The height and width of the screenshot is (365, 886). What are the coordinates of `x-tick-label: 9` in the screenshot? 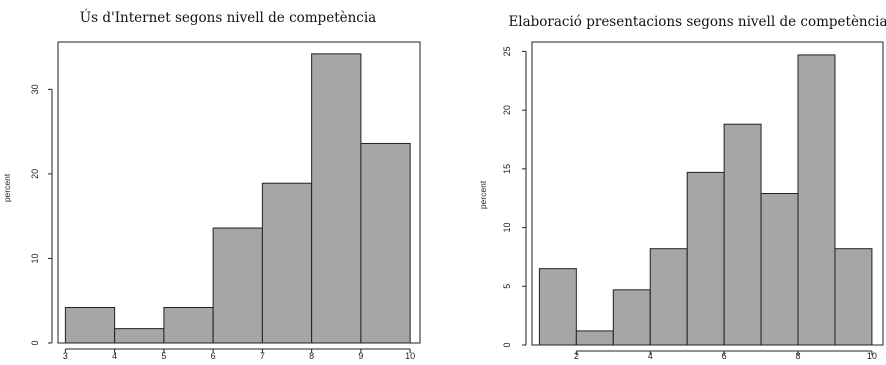 It's located at (360, 356).